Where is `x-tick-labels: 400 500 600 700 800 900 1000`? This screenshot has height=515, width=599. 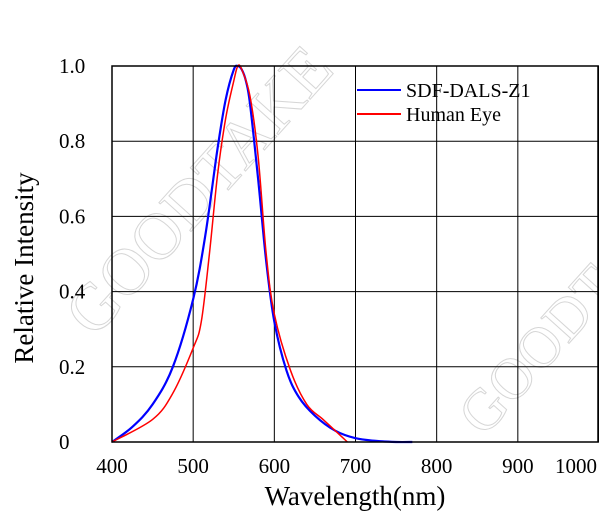 x-tick-labels: 400 500 600 700 800 900 1000 is located at coordinates (346, 466).